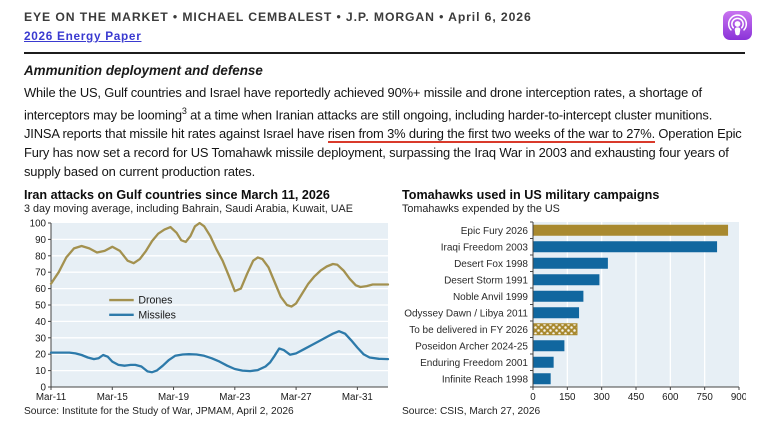  What do you see at coordinates (738, 397) in the screenshot?
I see `svg-text: 900` at bounding box center [738, 397].